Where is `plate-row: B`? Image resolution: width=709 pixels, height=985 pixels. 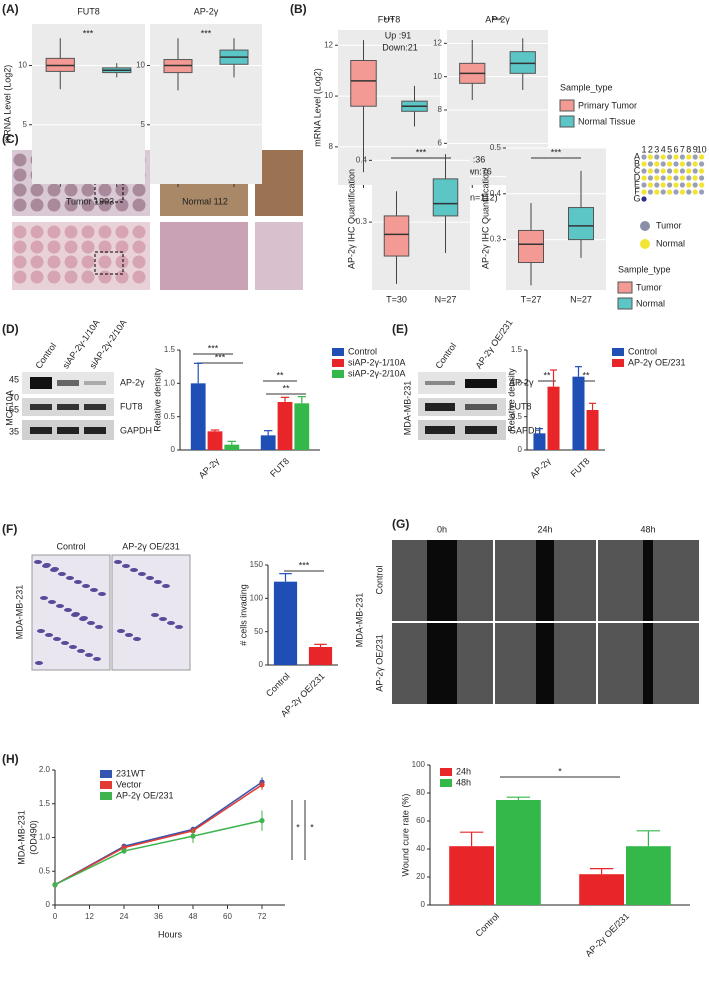
plate-row: B is located at coordinates (637, 163).